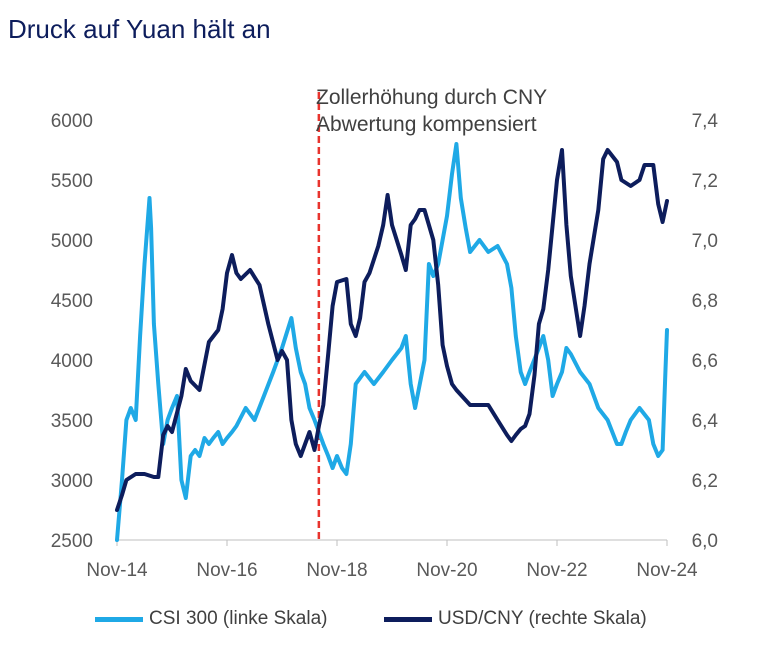 The height and width of the screenshot is (657, 768). I want to click on y-right-tick-label: 7,4, so click(705, 121).